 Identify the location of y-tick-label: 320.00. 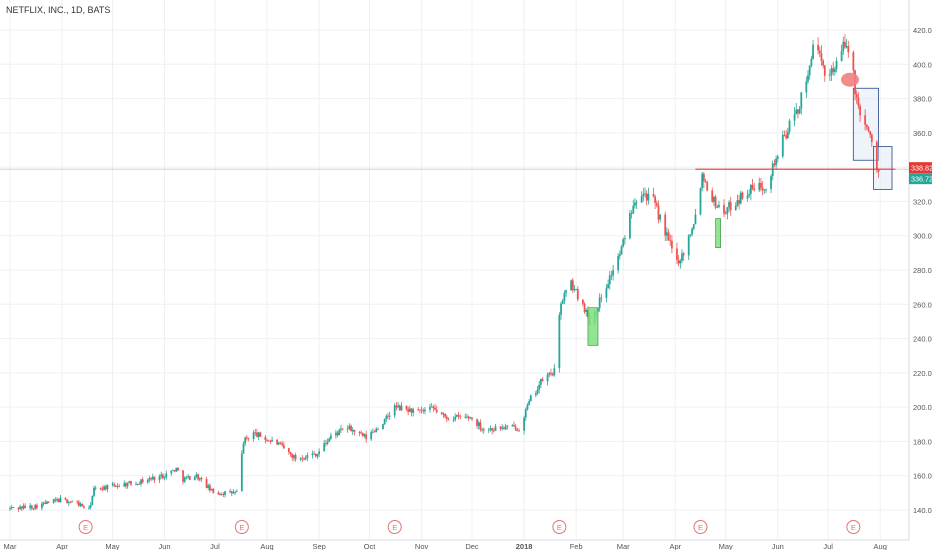
(922, 201).